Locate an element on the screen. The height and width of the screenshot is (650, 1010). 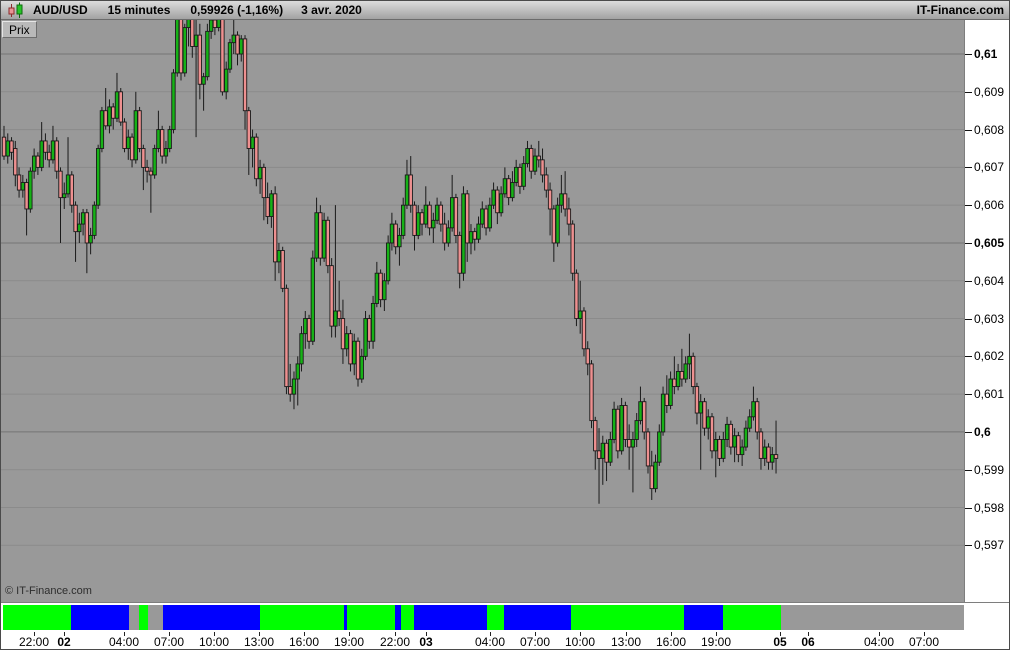
session-segment-day is located at coordinates (371, 617).